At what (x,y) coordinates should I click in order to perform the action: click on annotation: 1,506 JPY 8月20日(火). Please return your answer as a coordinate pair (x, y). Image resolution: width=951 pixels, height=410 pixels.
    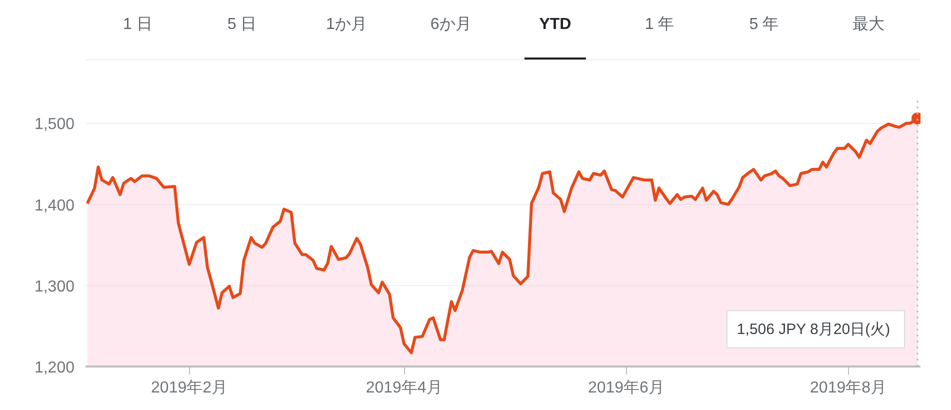
    Looking at the image, I should click on (813, 329).